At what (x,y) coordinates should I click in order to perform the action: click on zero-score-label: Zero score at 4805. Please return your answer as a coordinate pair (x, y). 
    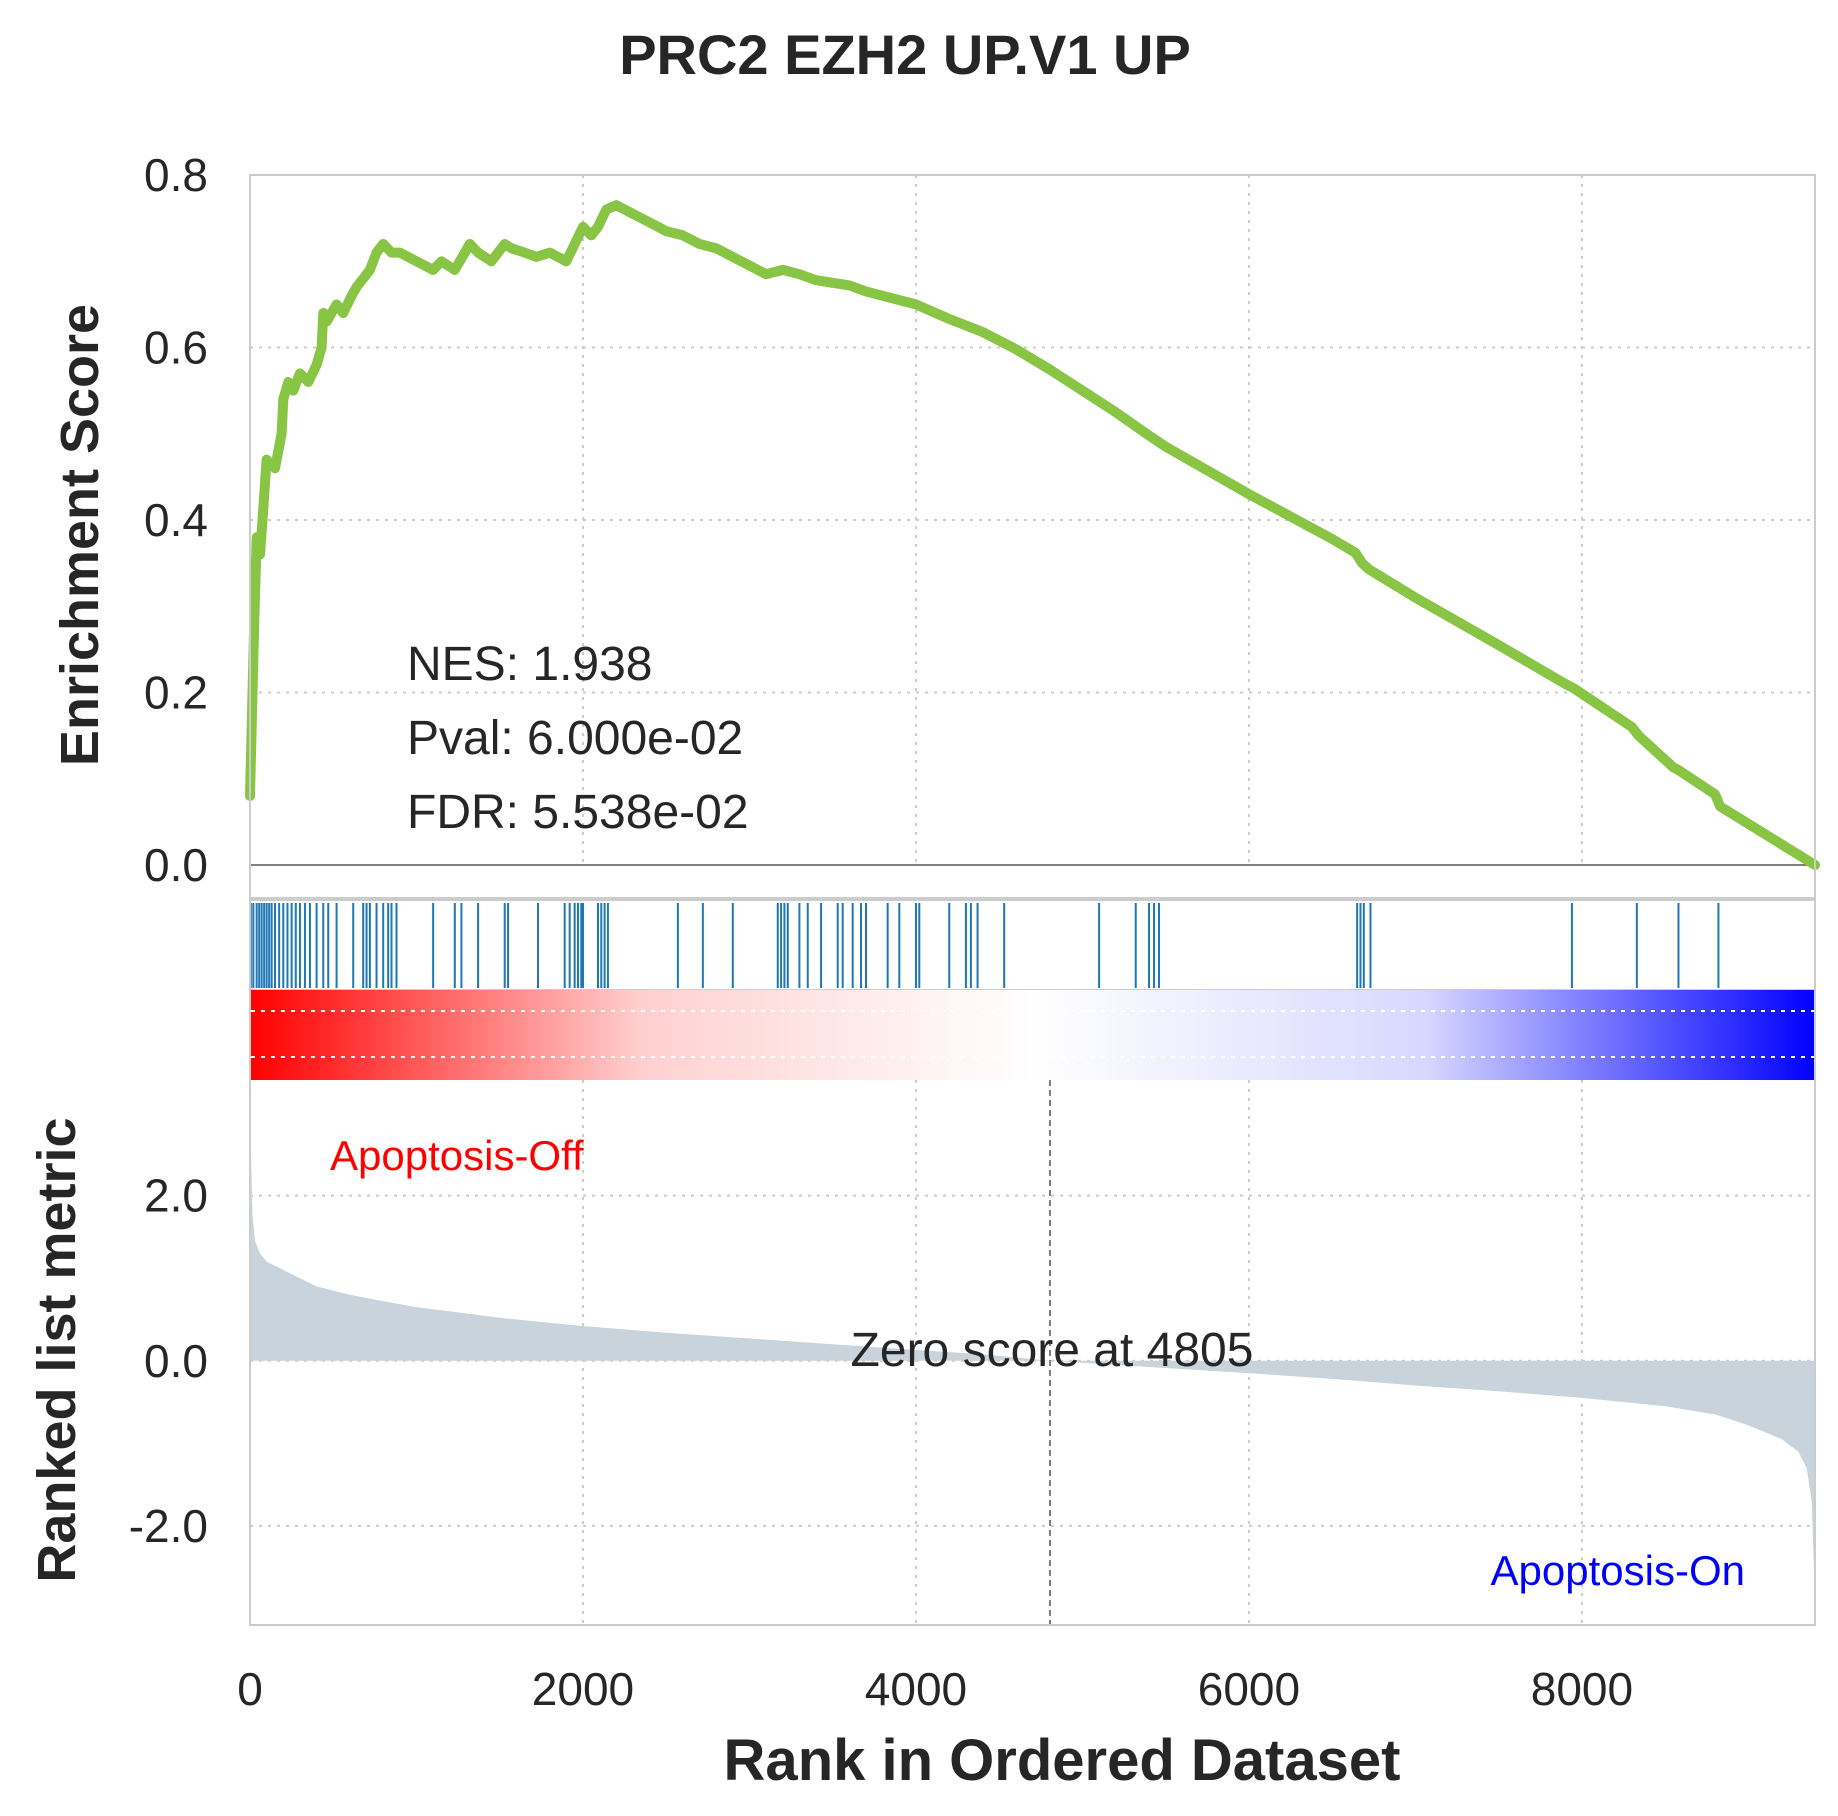
    Looking at the image, I should click on (1052, 1350).